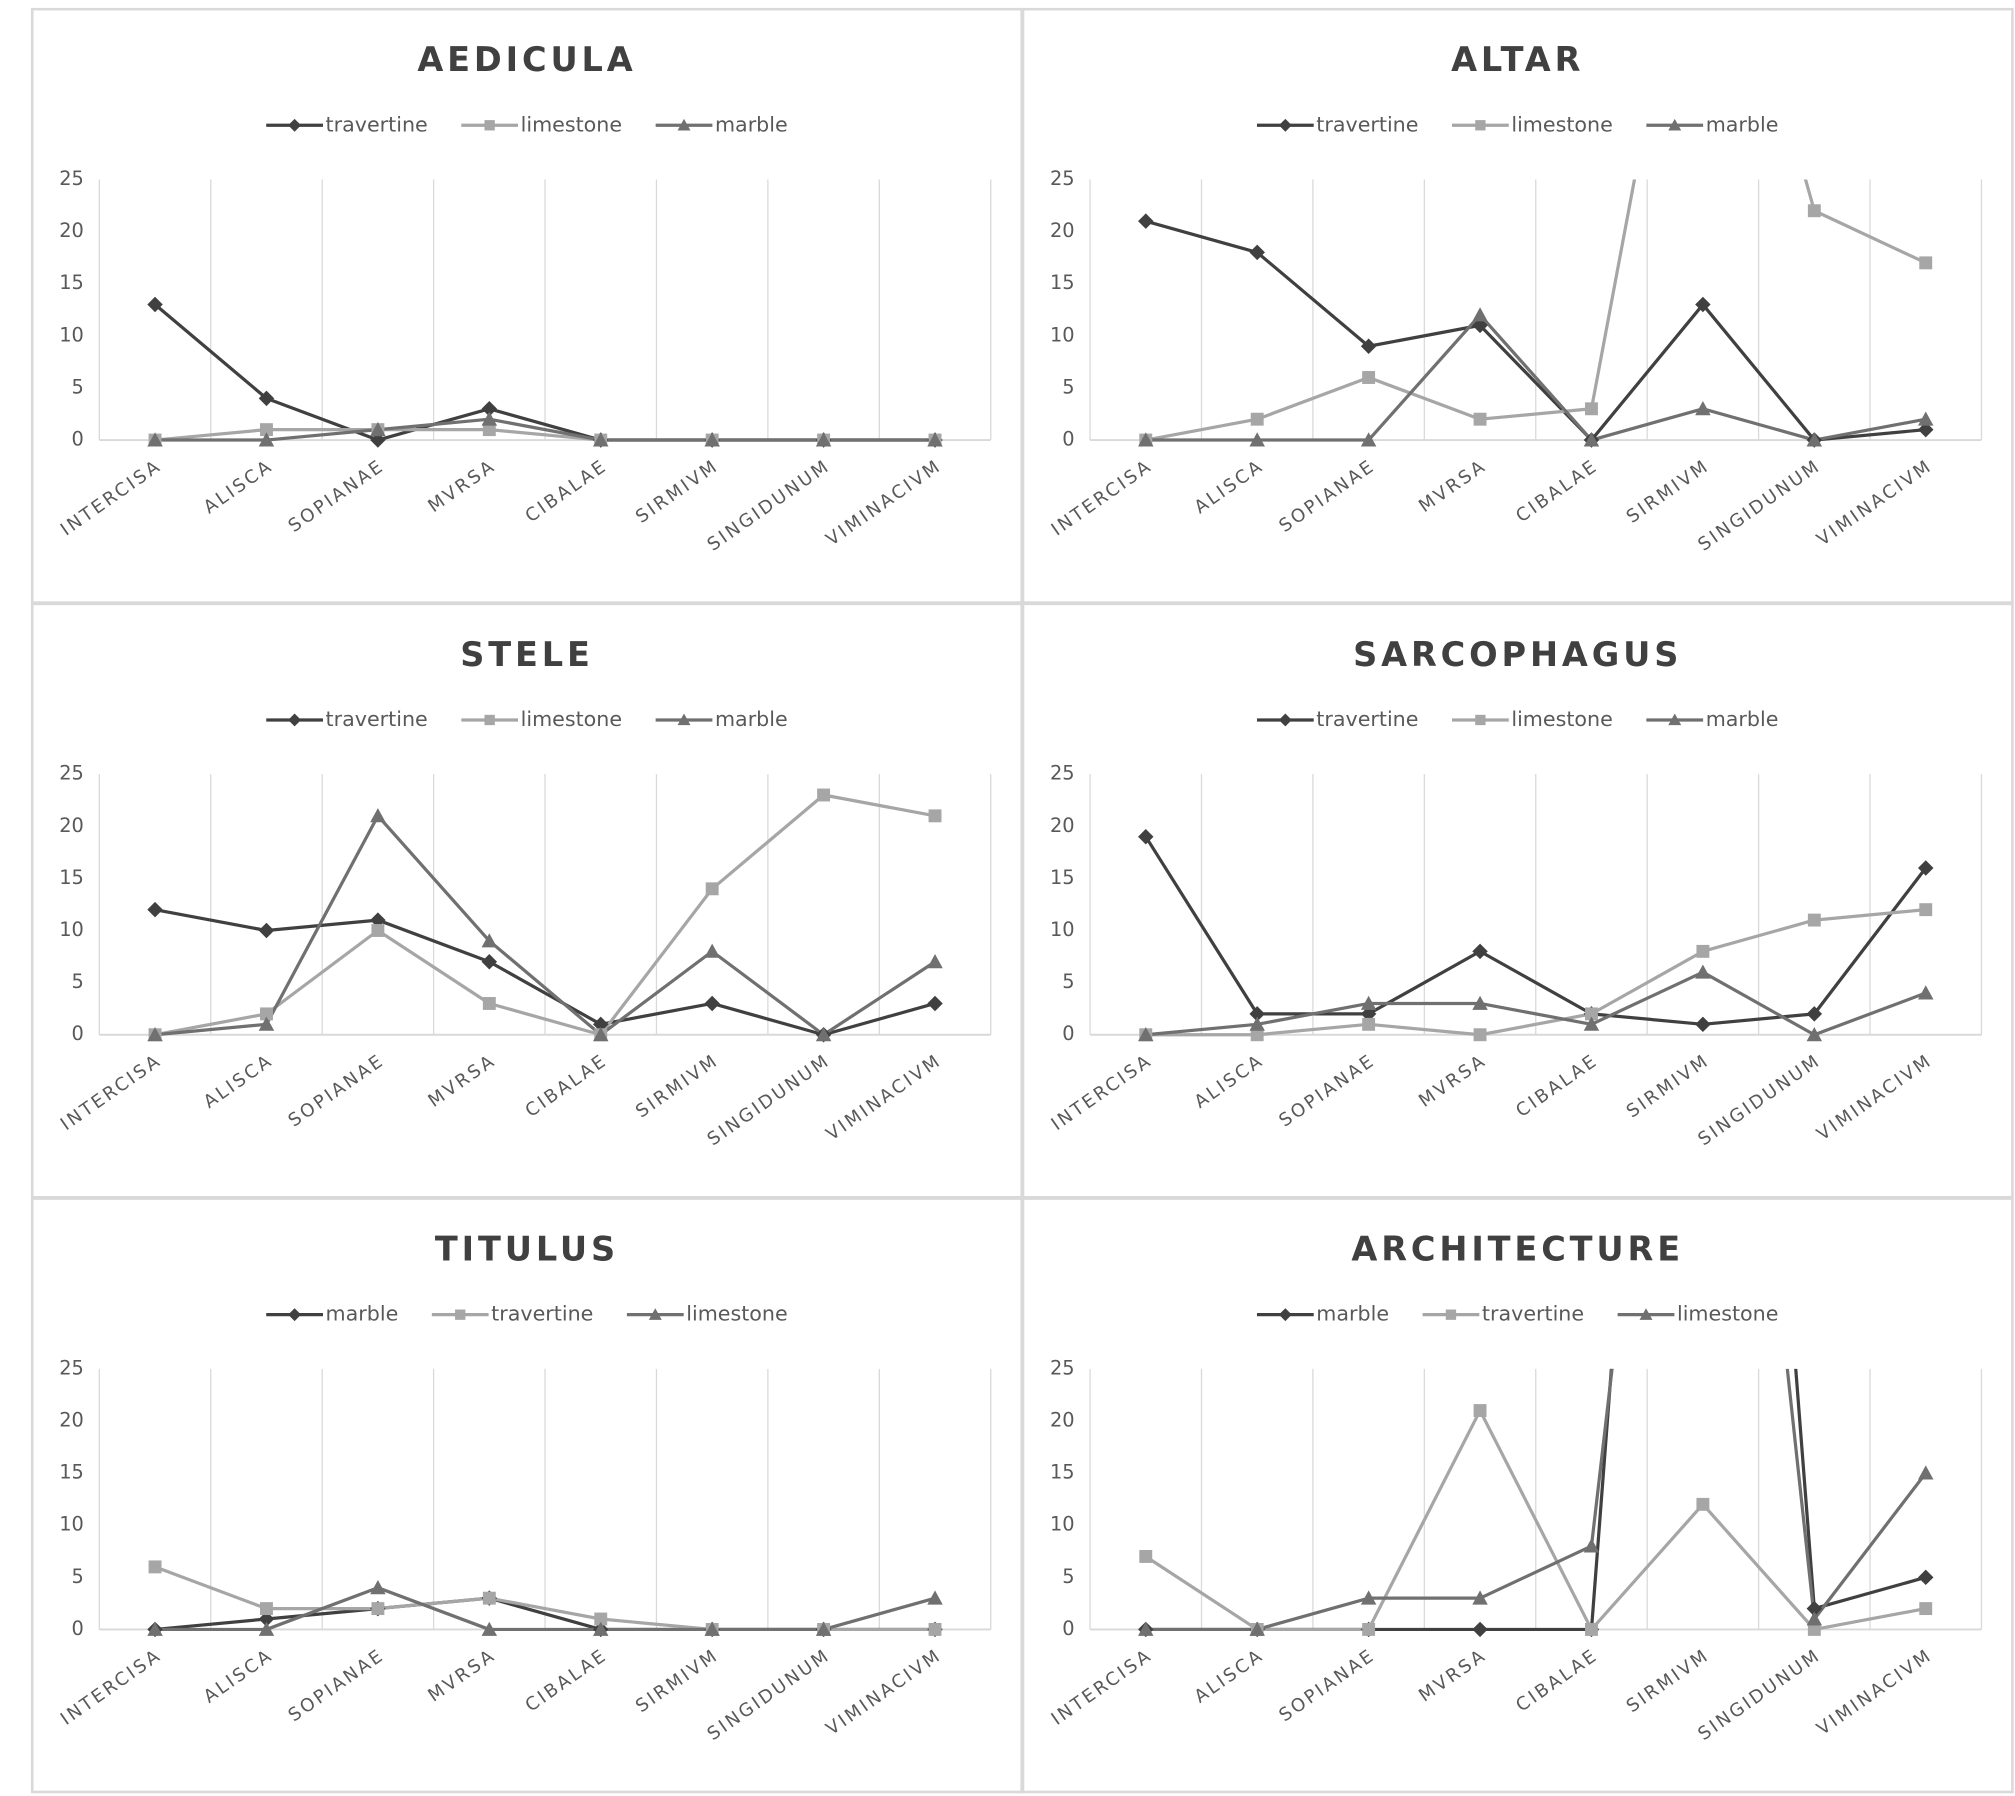 The height and width of the screenshot is (1796, 2015). I want to click on legend-label: travertine, so click(1367, 719).